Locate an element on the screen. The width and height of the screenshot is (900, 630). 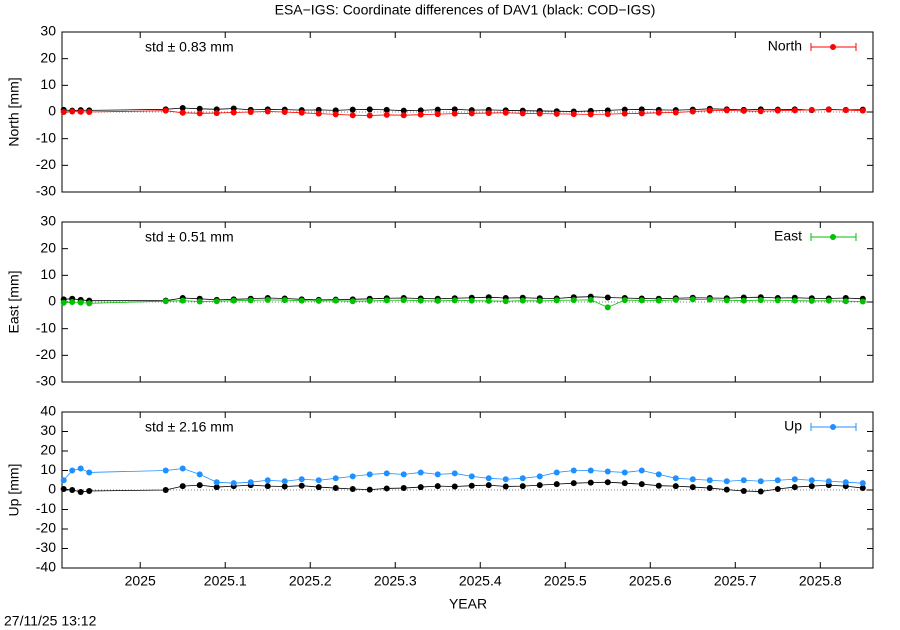
x-tick-label: 2025.8 is located at coordinates (820, 581).